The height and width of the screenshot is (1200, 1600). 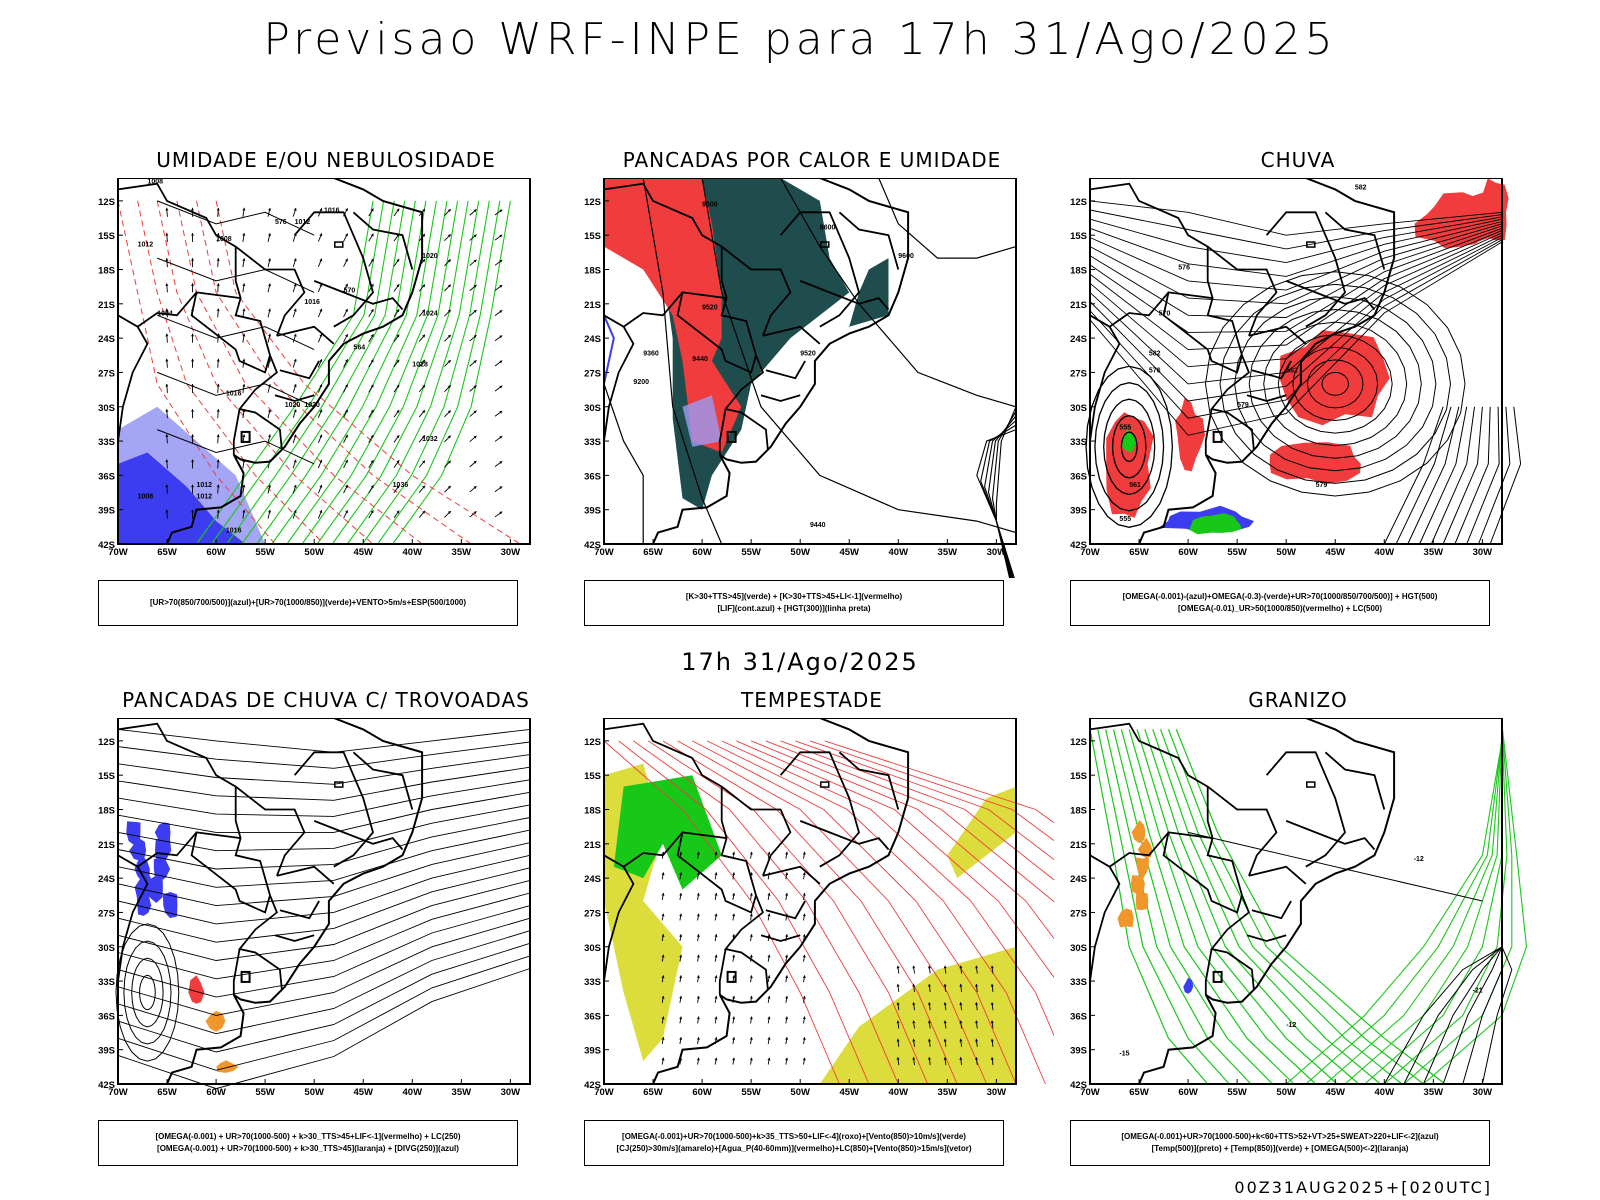 I want to click on contour-label: 9520, so click(x=710, y=308).